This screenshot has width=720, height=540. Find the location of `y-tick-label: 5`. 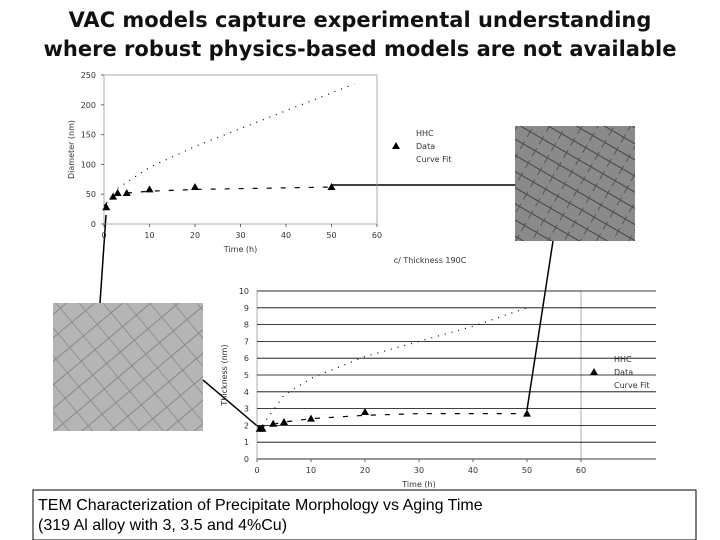

y-tick-label: 5 is located at coordinates (246, 375).